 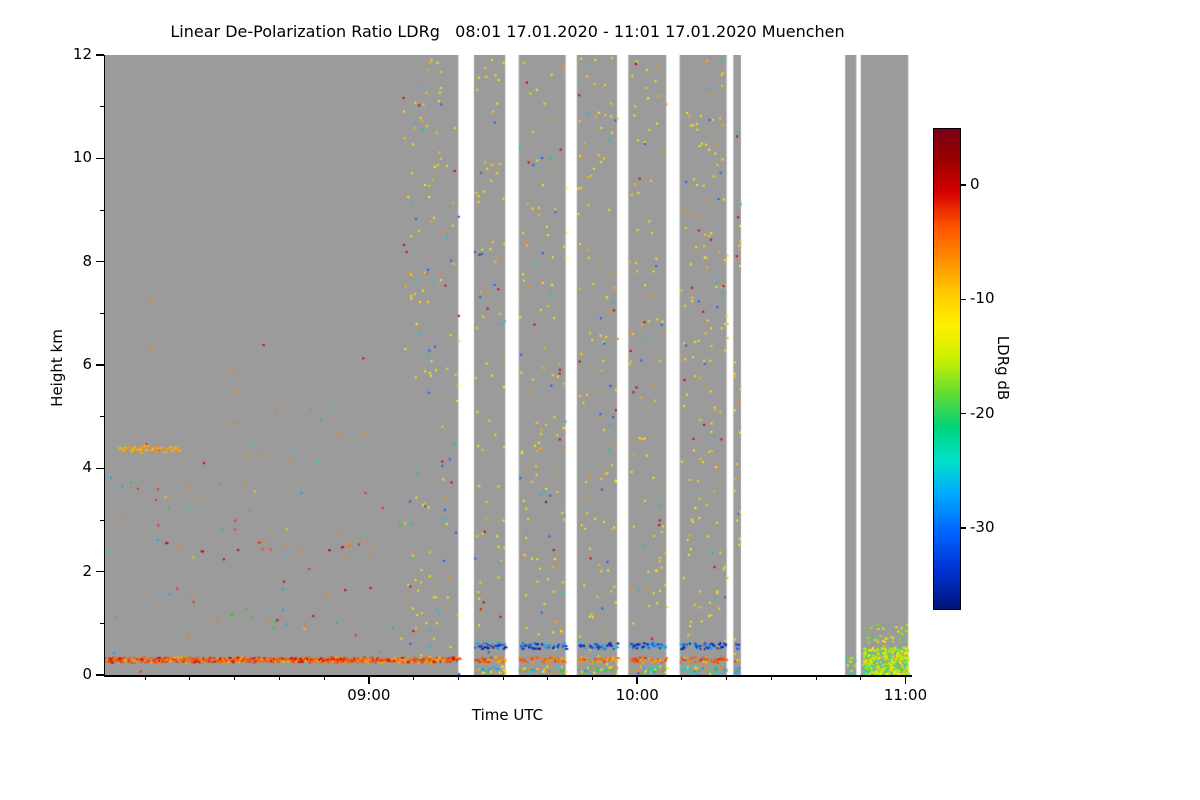 What do you see at coordinates (982, 527) in the screenshot?
I see `colorbar-tick-label: -30` at bounding box center [982, 527].